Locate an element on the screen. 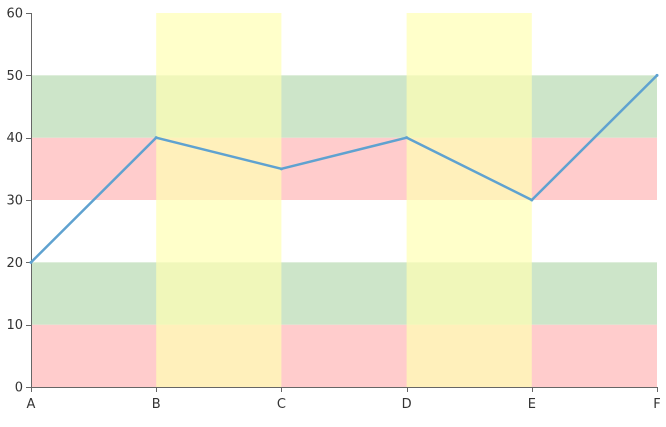 This screenshot has height=427, width=666. y-tick-label-40: 40 is located at coordinates (14, 138).